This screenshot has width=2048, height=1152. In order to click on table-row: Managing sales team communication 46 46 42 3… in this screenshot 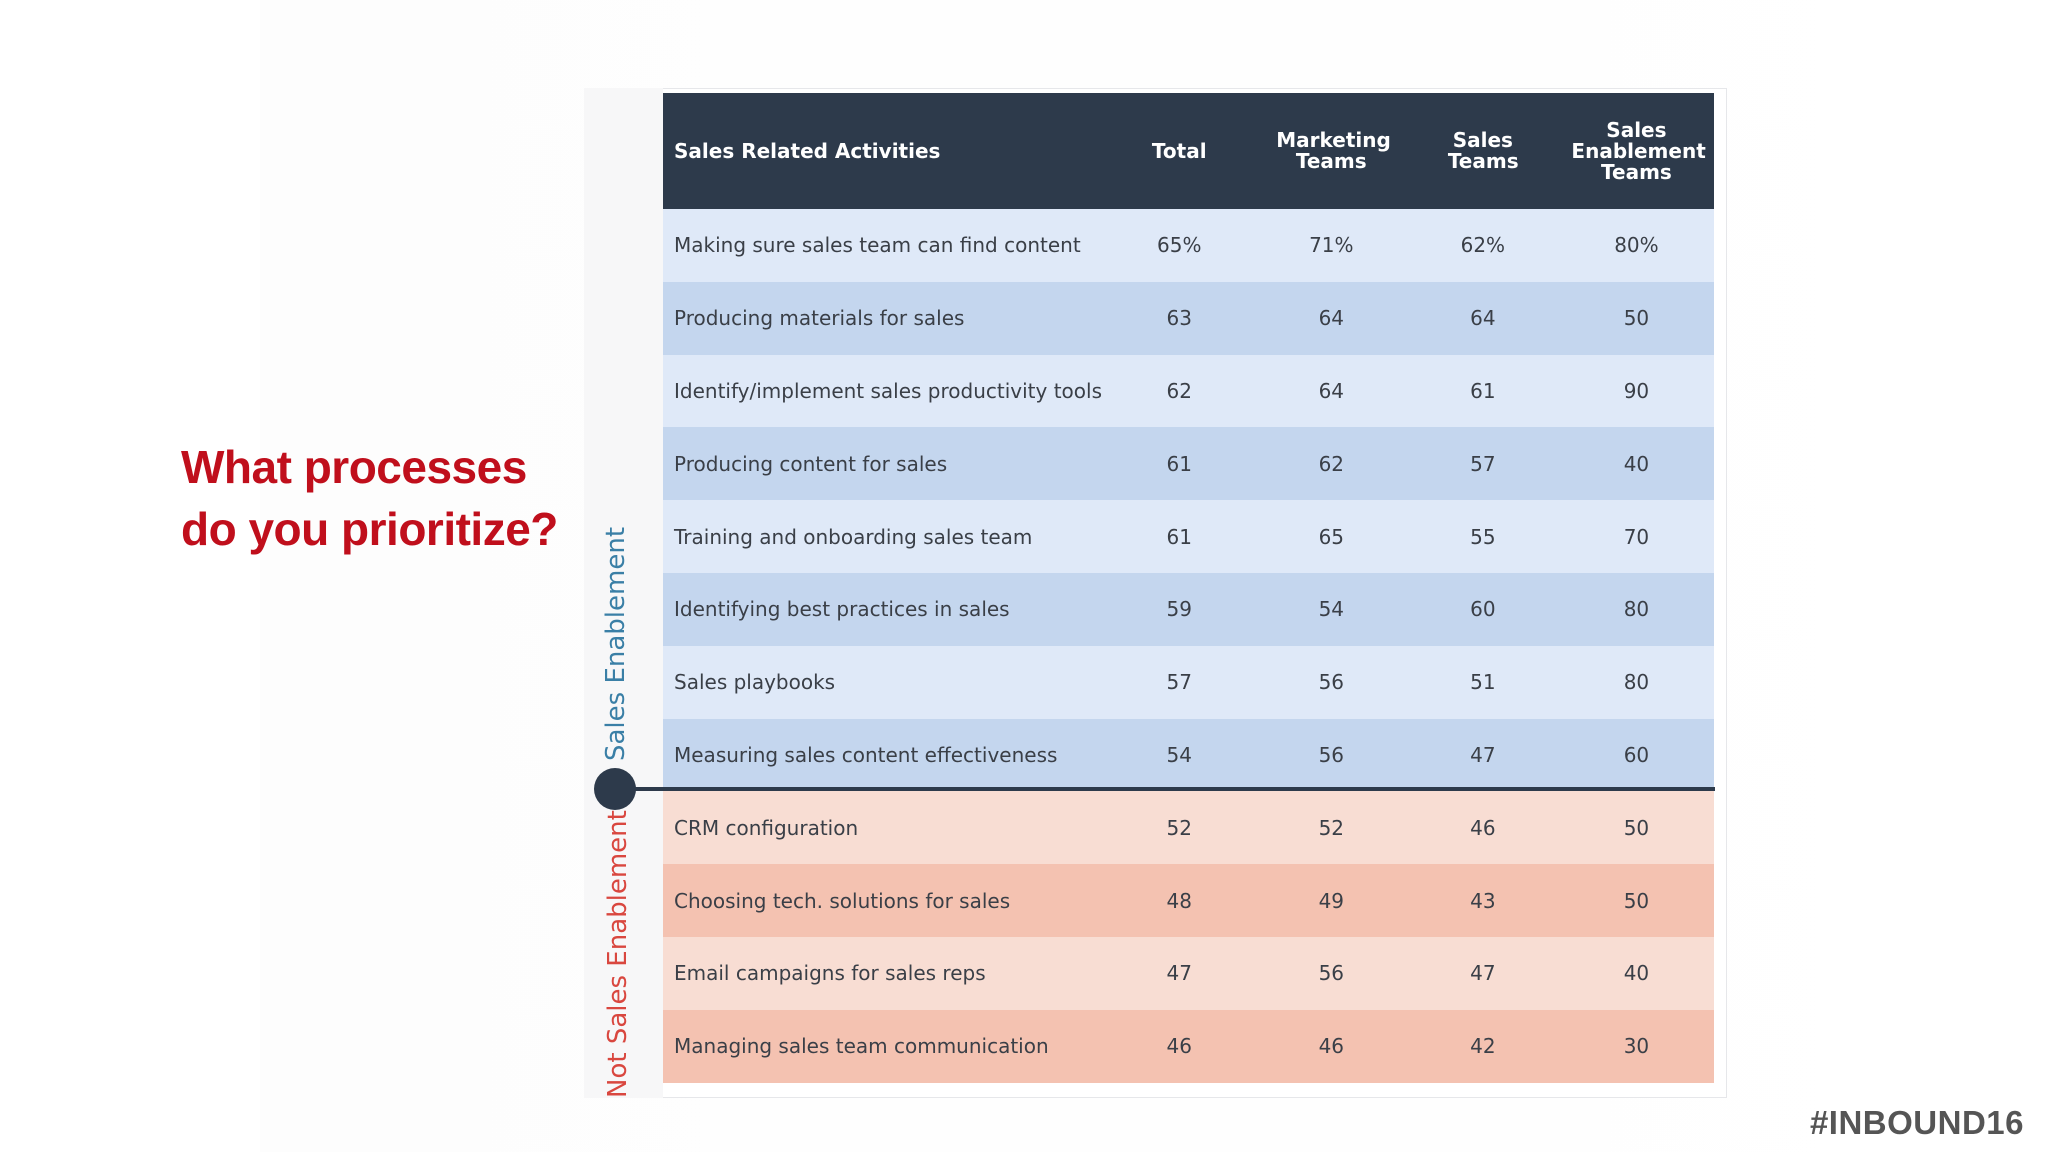, I will do `click(1188, 1046)`.